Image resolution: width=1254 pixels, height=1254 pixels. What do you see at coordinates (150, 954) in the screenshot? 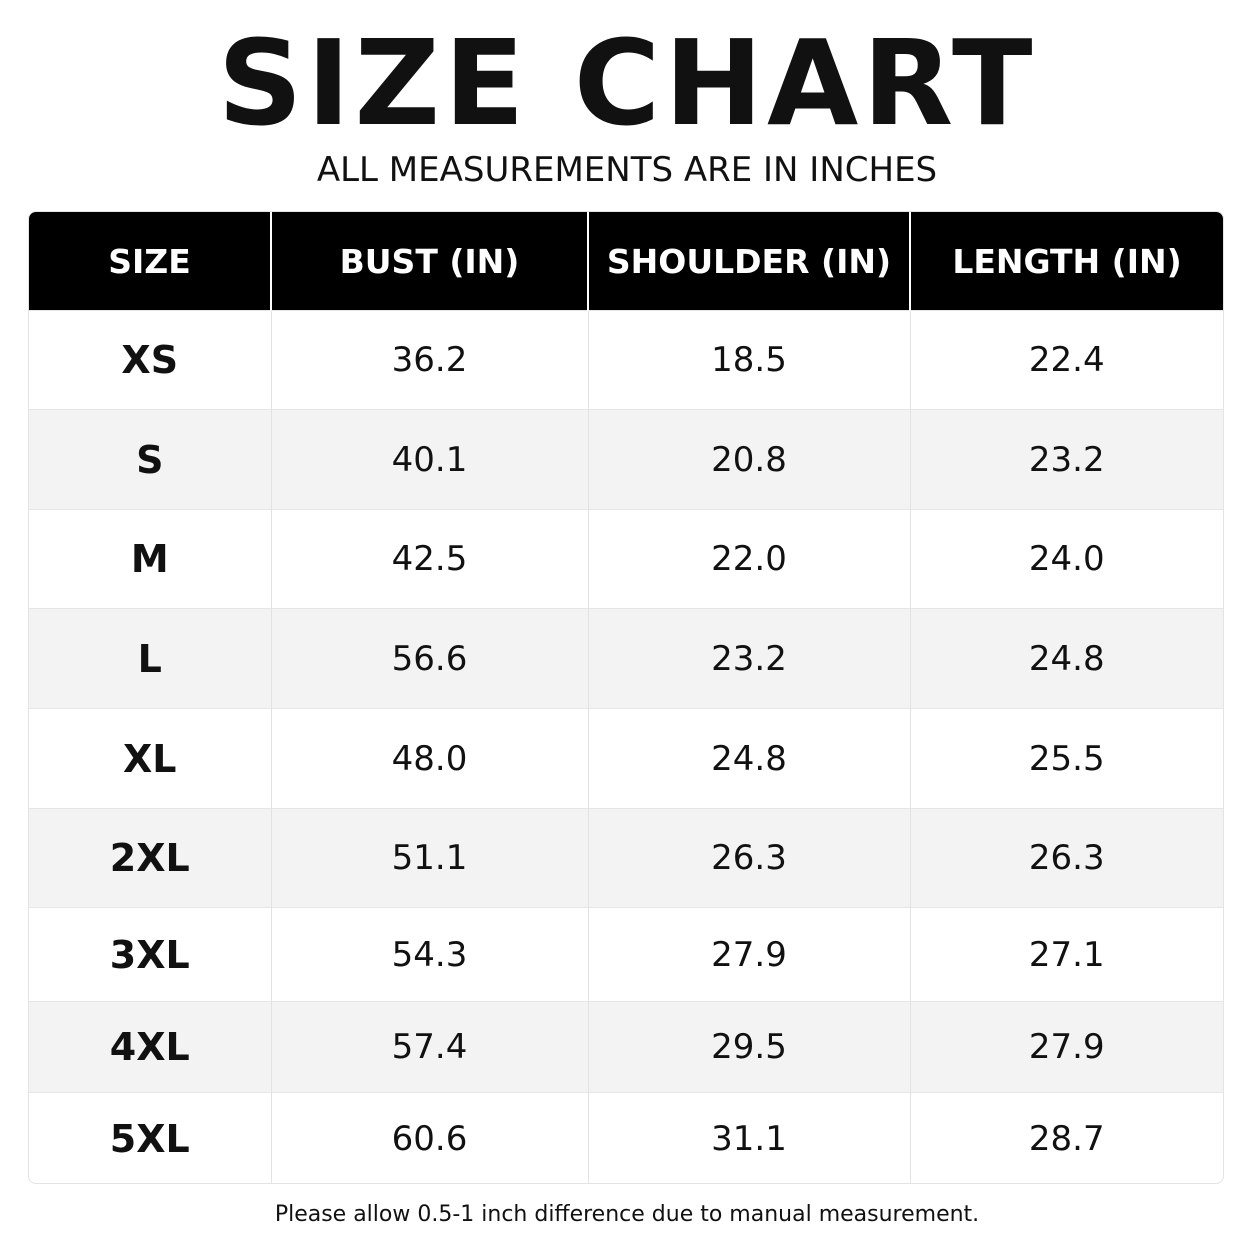
I see `size-cell: 3XL` at bounding box center [150, 954].